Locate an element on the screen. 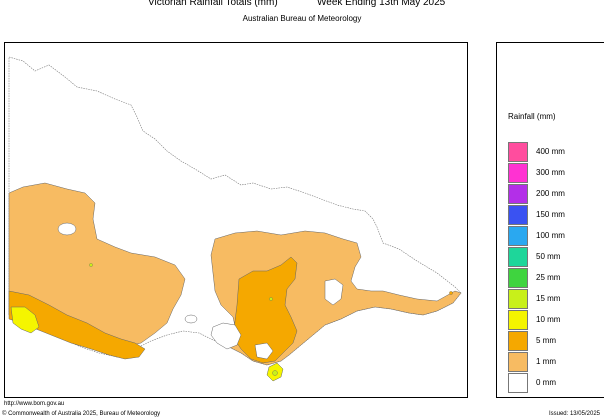  legend-label: 1 mm is located at coordinates (546, 361).